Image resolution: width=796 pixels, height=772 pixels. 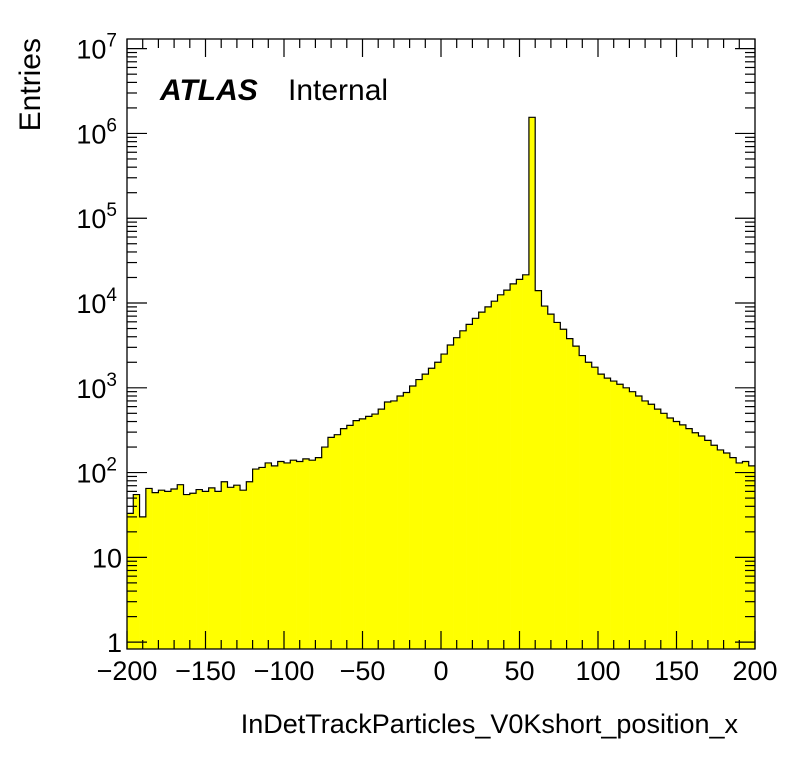 What do you see at coordinates (519, 671) in the screenshot?
I see `x-tick-label: 50` at bounding box center [519, 671].